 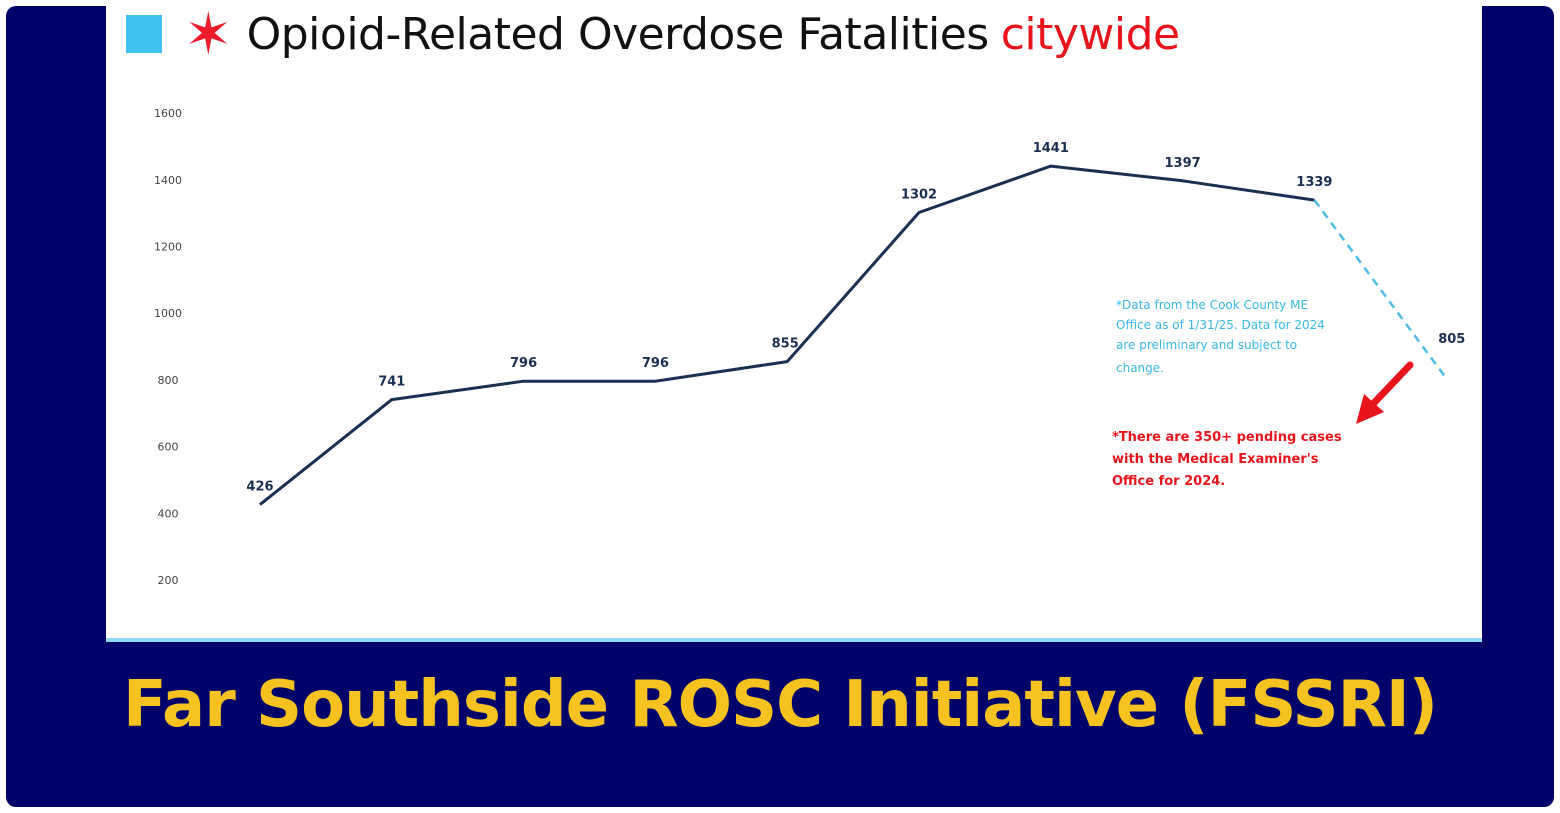 What do you see at coordinates (168, 447) in the screenshot?
I see `y-tick-label: 600` at bounding box center [168, 447].